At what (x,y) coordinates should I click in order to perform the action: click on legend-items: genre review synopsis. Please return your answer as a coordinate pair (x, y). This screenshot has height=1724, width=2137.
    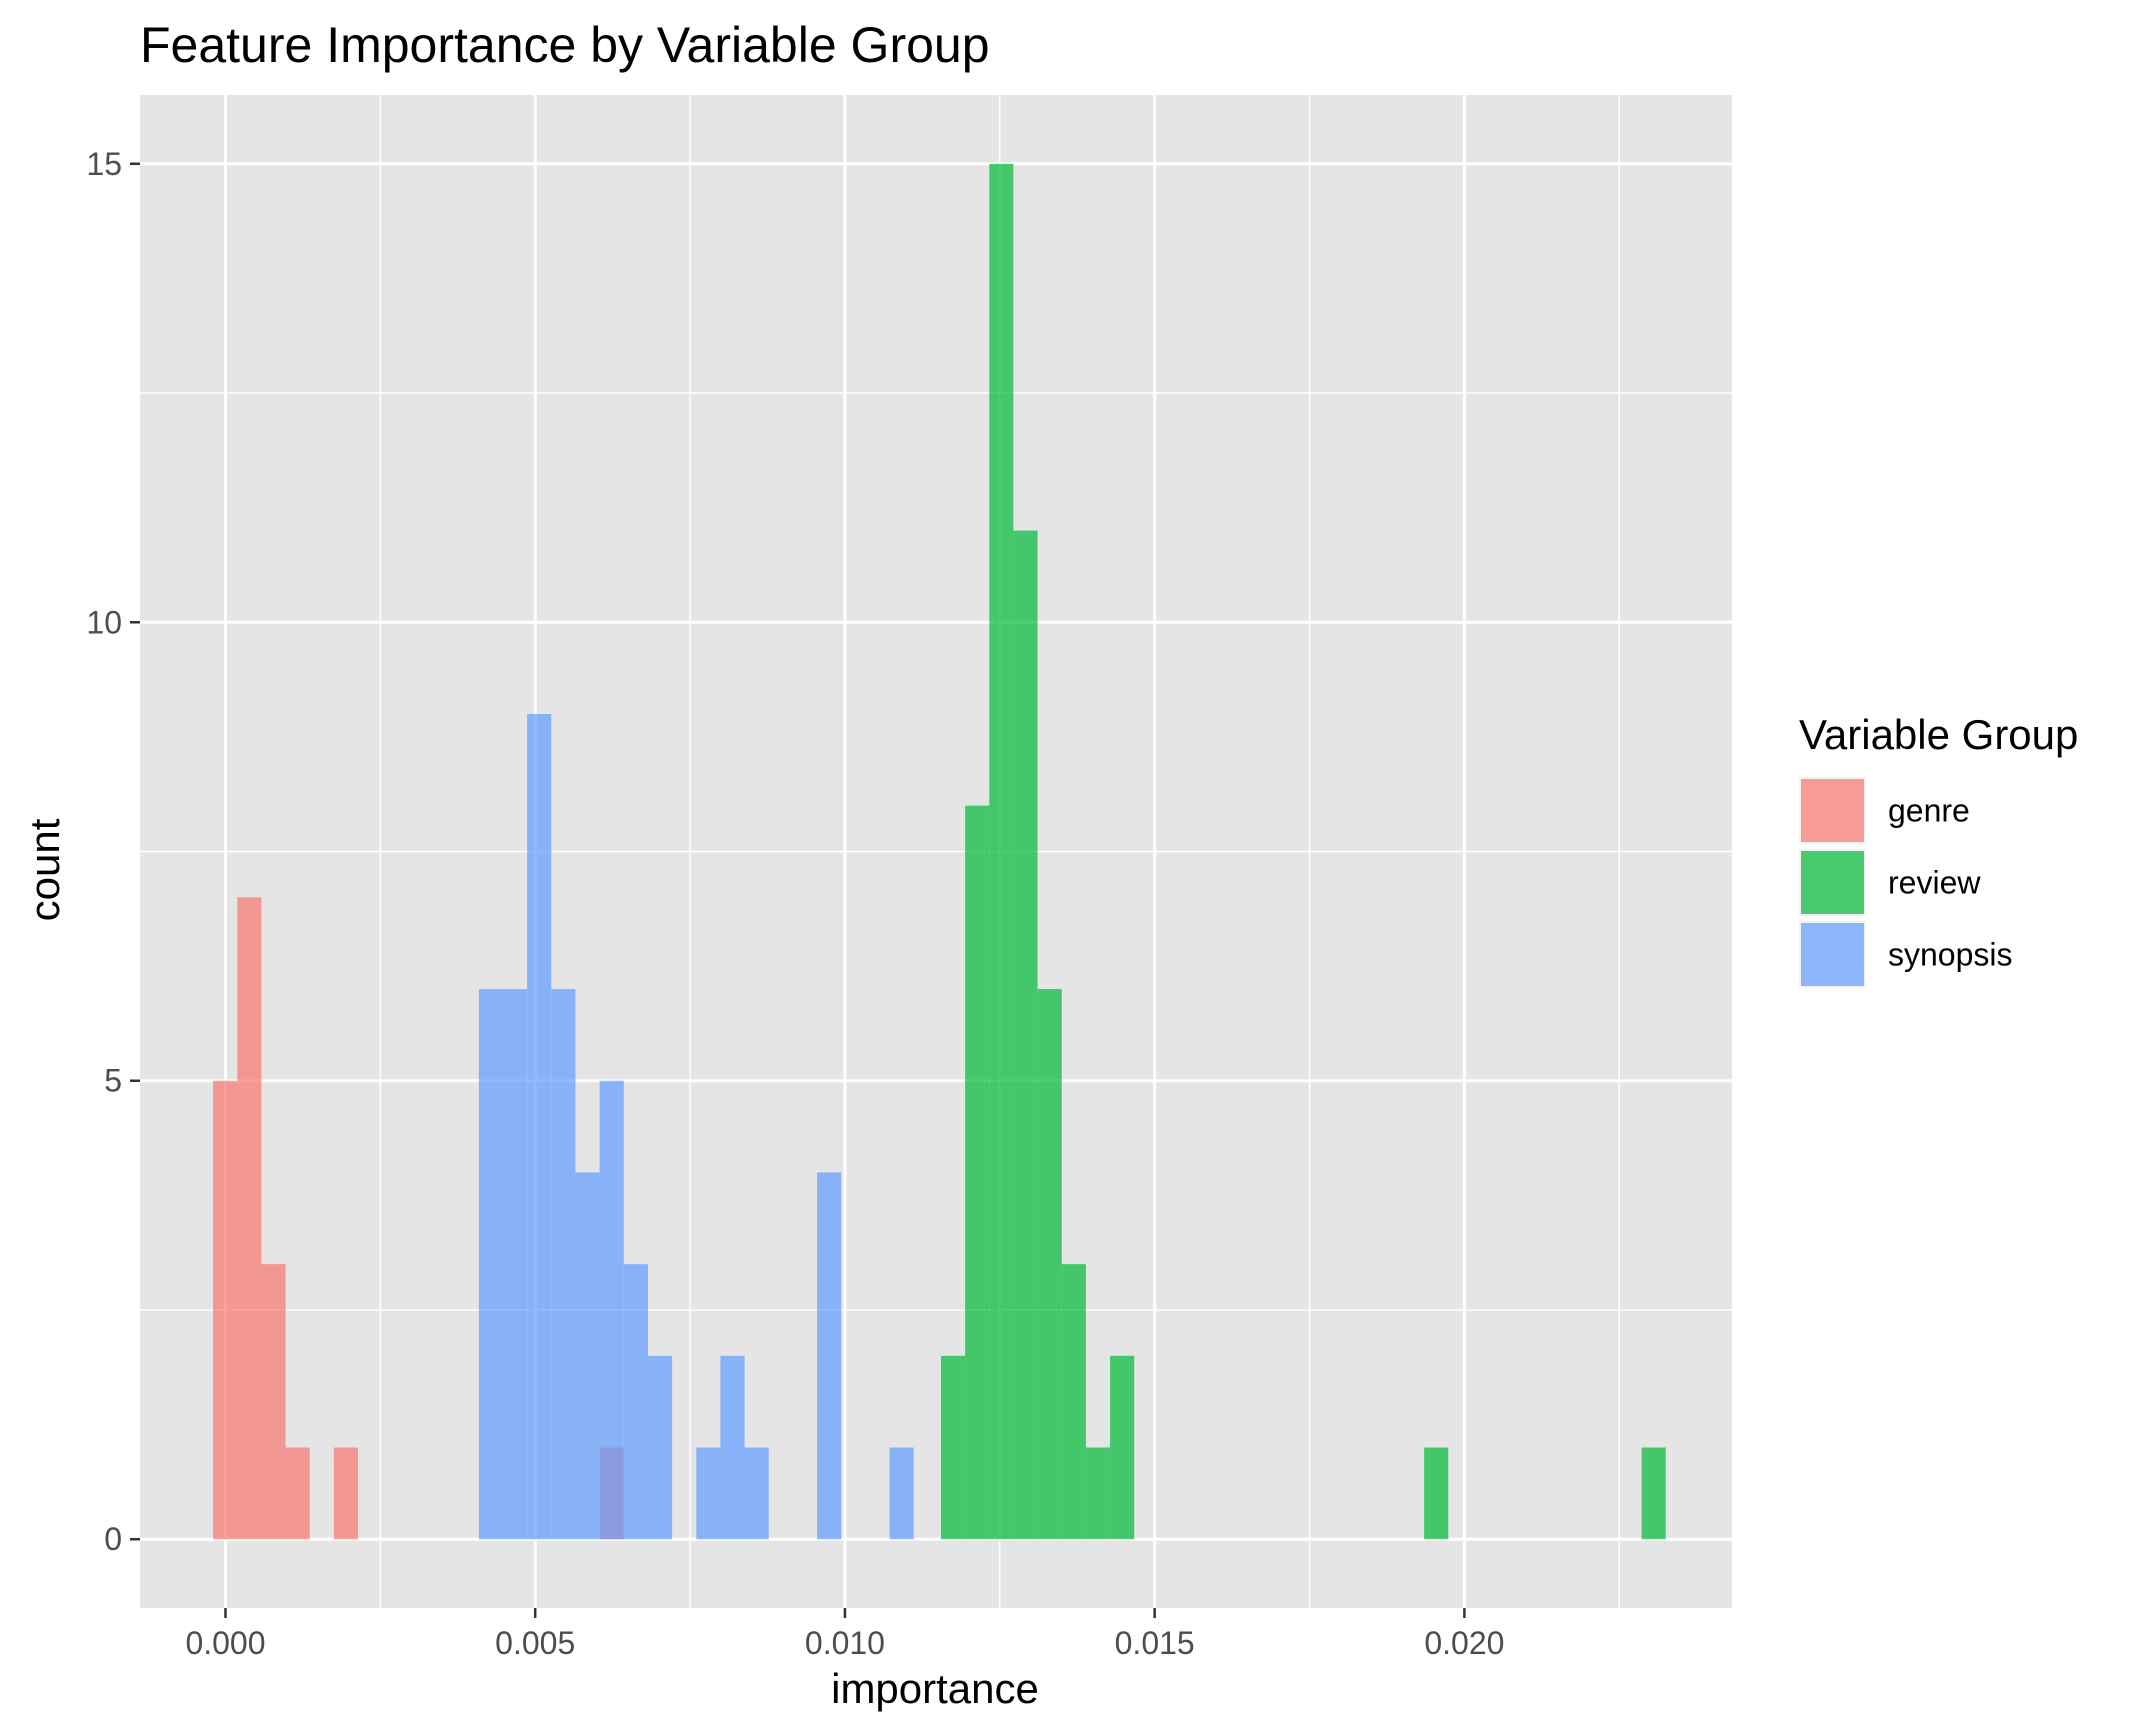
    Looking at the image, I should click on (1906, 882).